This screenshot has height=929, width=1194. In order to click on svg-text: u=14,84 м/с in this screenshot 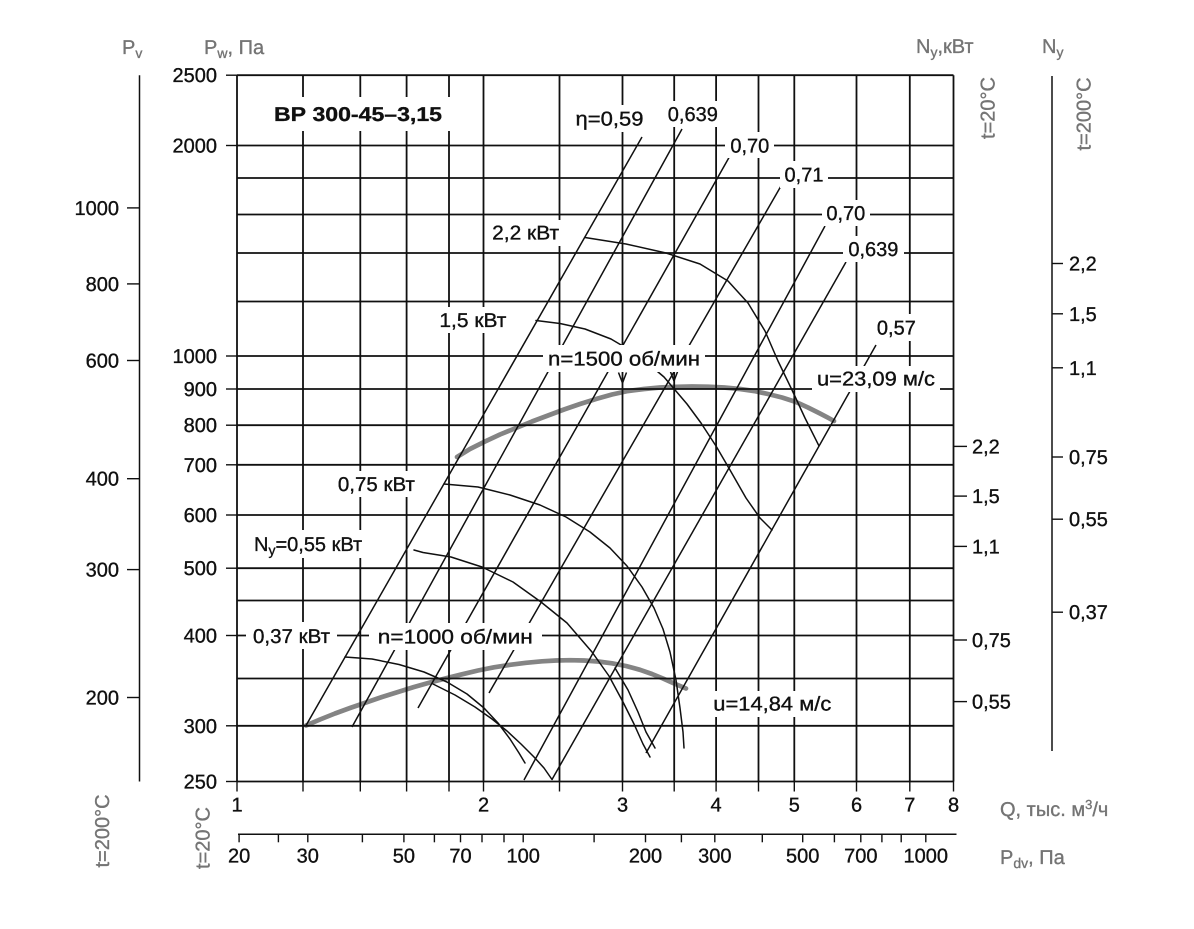, I will do `click(772, 704)`.